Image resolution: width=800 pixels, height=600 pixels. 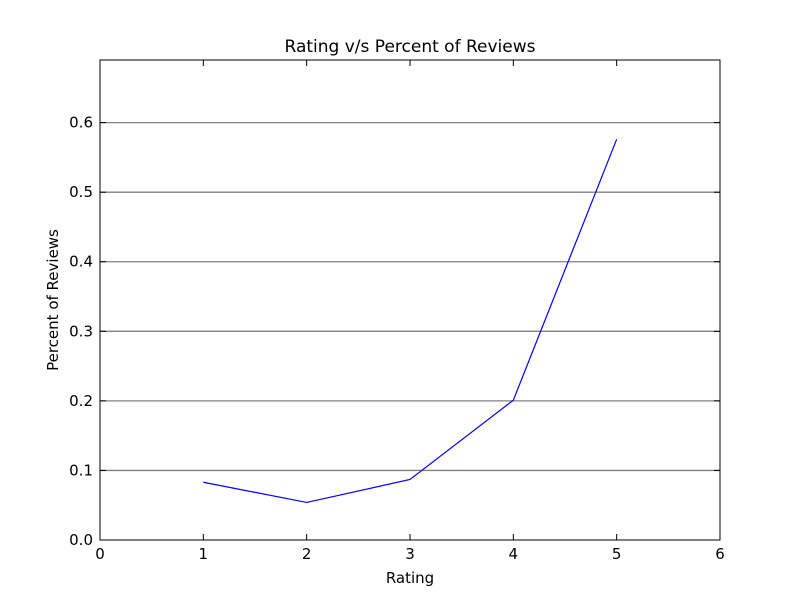 What do you see at coordinates (81, 331) in the screenshot?
I see `y-tick-label: 0.3` at bounding box center [81, 331].